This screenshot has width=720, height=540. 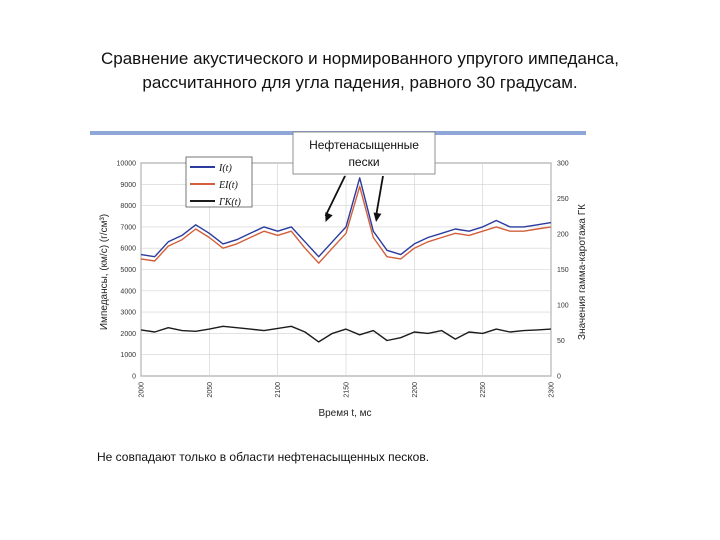 I want to click on right-tick-label: 200, so click(x=563, y=235).